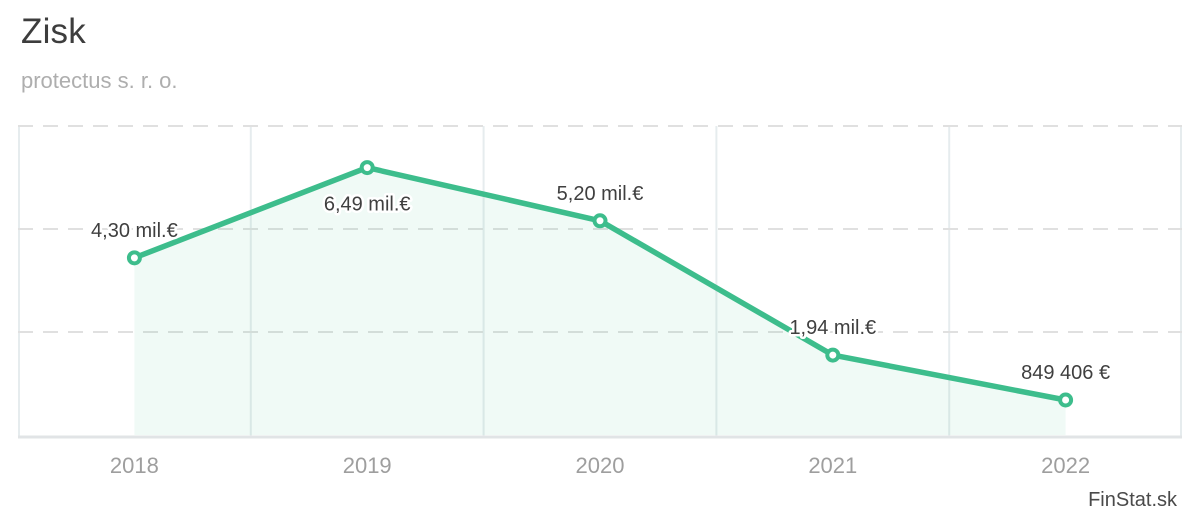 The image size is (1200, 520). What do you see at coordinates (600, 465) in the screenshot?
I see `x-axis-label-2020: 2020` at bounding box center [600, 465].